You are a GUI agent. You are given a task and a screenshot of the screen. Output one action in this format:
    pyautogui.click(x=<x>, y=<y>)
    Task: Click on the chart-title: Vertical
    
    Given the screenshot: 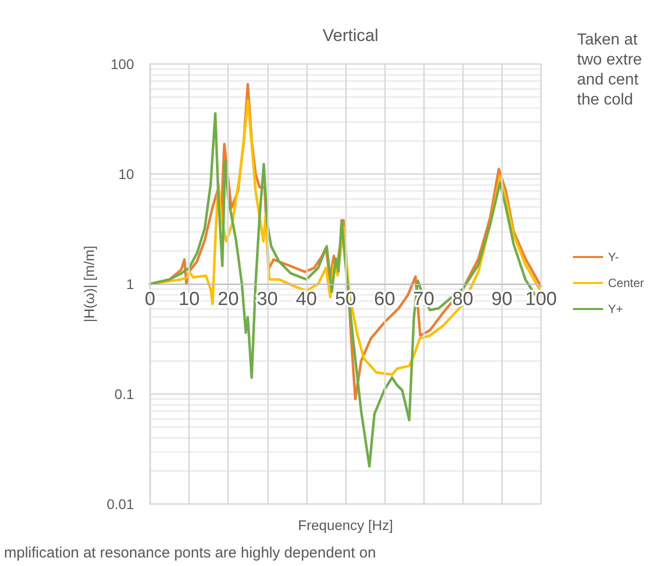 What is the action you would take?
    pyautogui.click(x=350, y=35)
    